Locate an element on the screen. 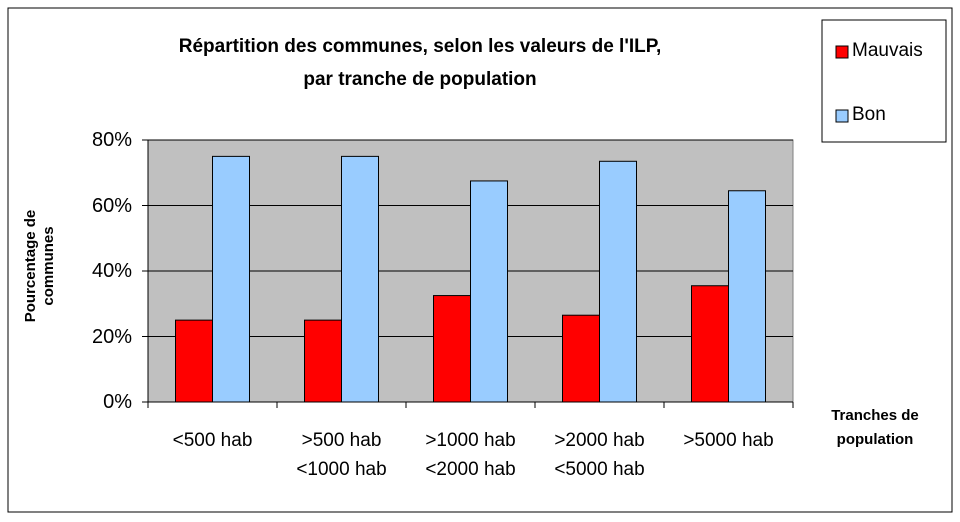 The image size is (960, 522). x-axis-title: Tranches de population is located at coordinates (875, 427).